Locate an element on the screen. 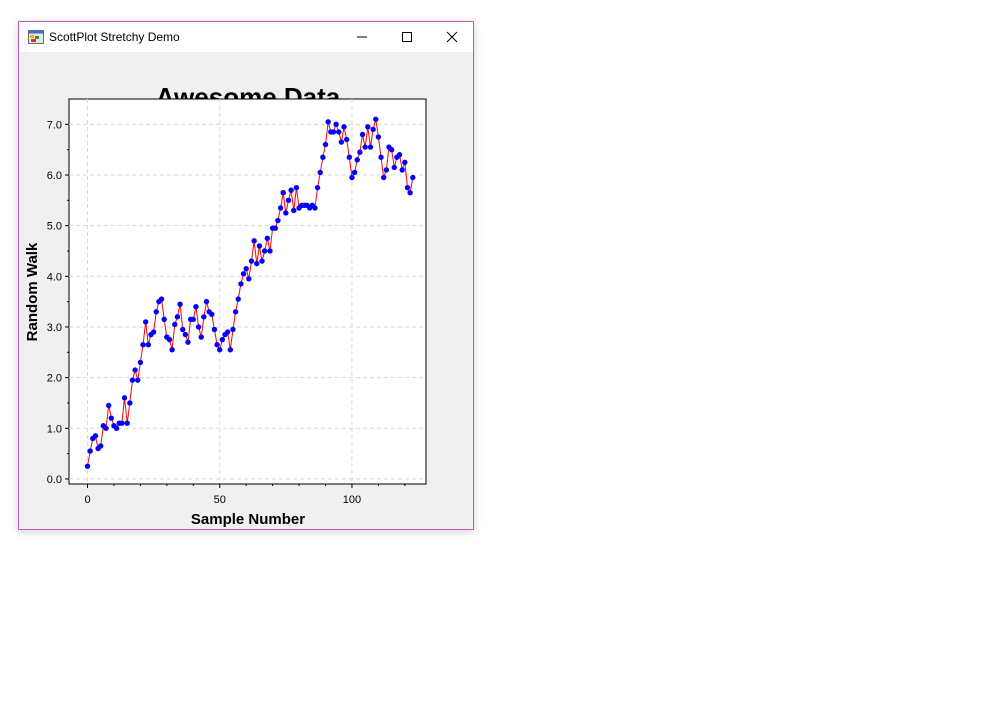  y-tick-label: 4.0 is located at coordinates (54, 277).